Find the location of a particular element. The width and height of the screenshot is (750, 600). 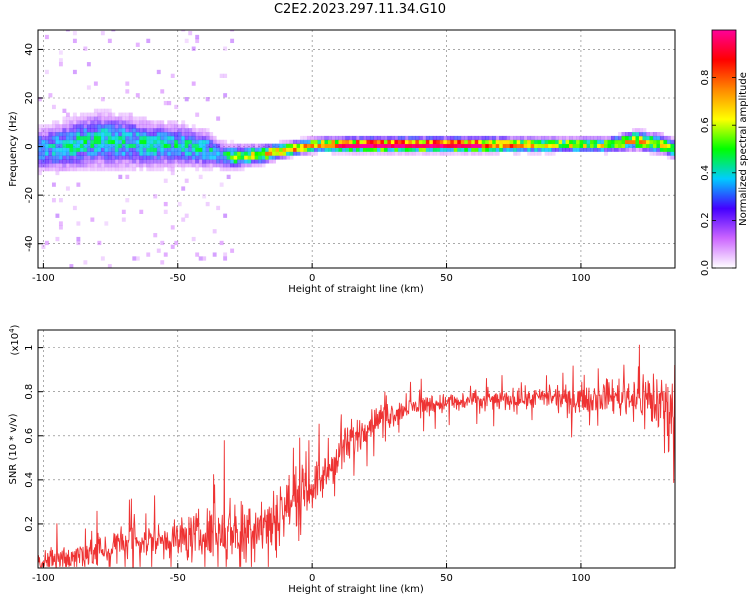

page-title: C2E2.2023.297.11.34.G10 is located at coordinates (360, 9).